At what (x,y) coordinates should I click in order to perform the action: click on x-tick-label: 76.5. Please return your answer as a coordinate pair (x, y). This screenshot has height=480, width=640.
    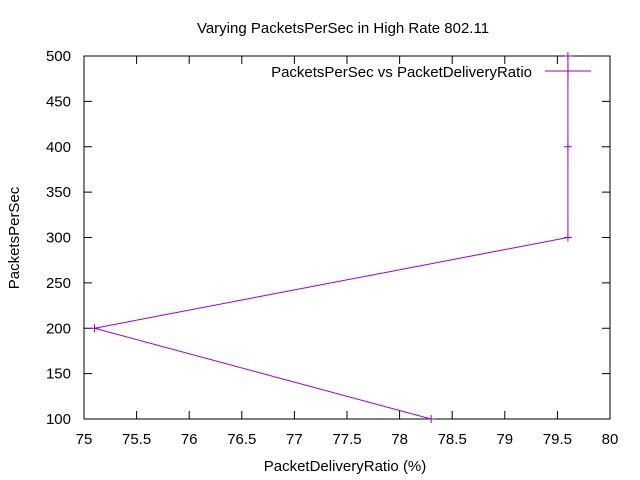
    Looking at the image, I should click on (241, 439).